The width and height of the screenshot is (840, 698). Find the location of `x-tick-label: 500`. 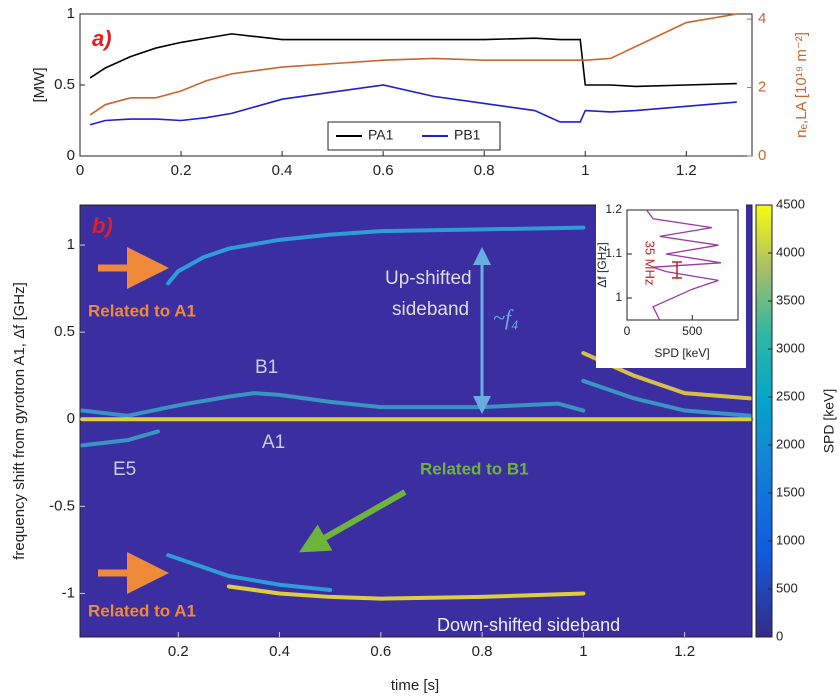

x-tick-label: 500 is located at coordinates (692, 331).